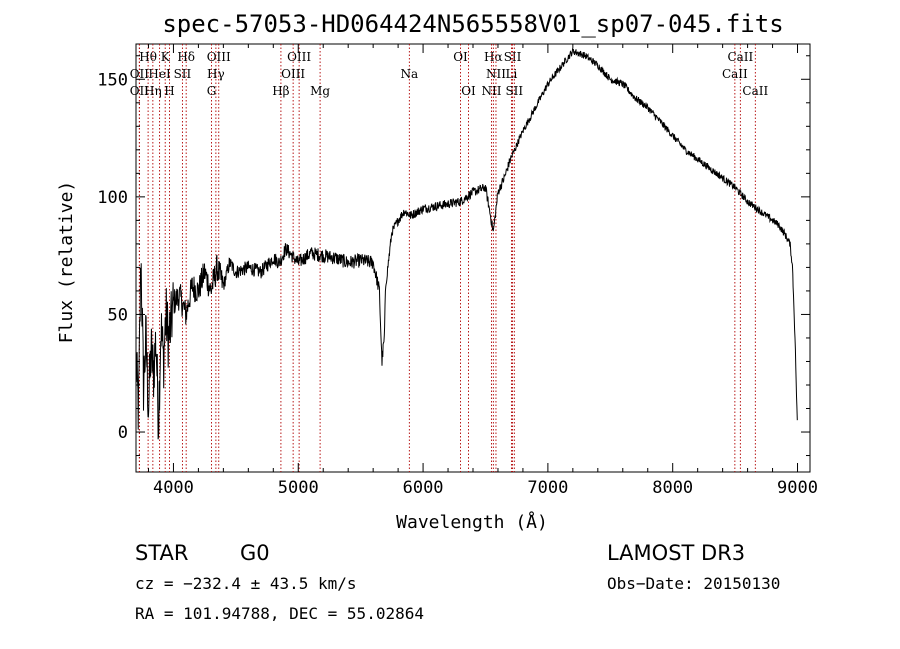 This screenshot has height=649, width=900. What do you see at coordinates (280, 91) in the screenshot?
I see `line-marker-label: Hβ` at bounding box center [280, 91].